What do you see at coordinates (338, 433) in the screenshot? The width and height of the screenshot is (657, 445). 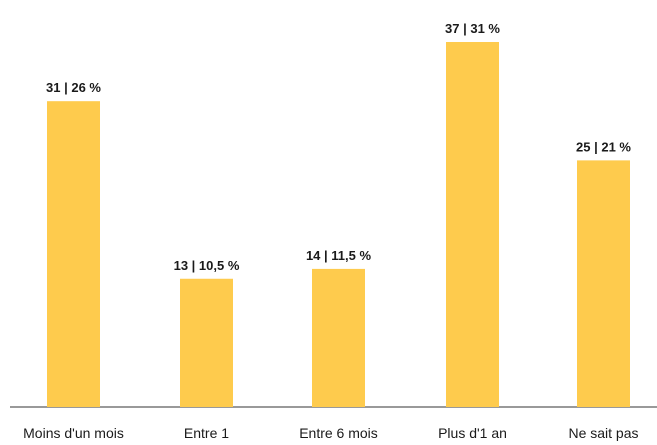 I see `x-tick-label-2: Entre 6 mois` at bounding box center [338, 433].